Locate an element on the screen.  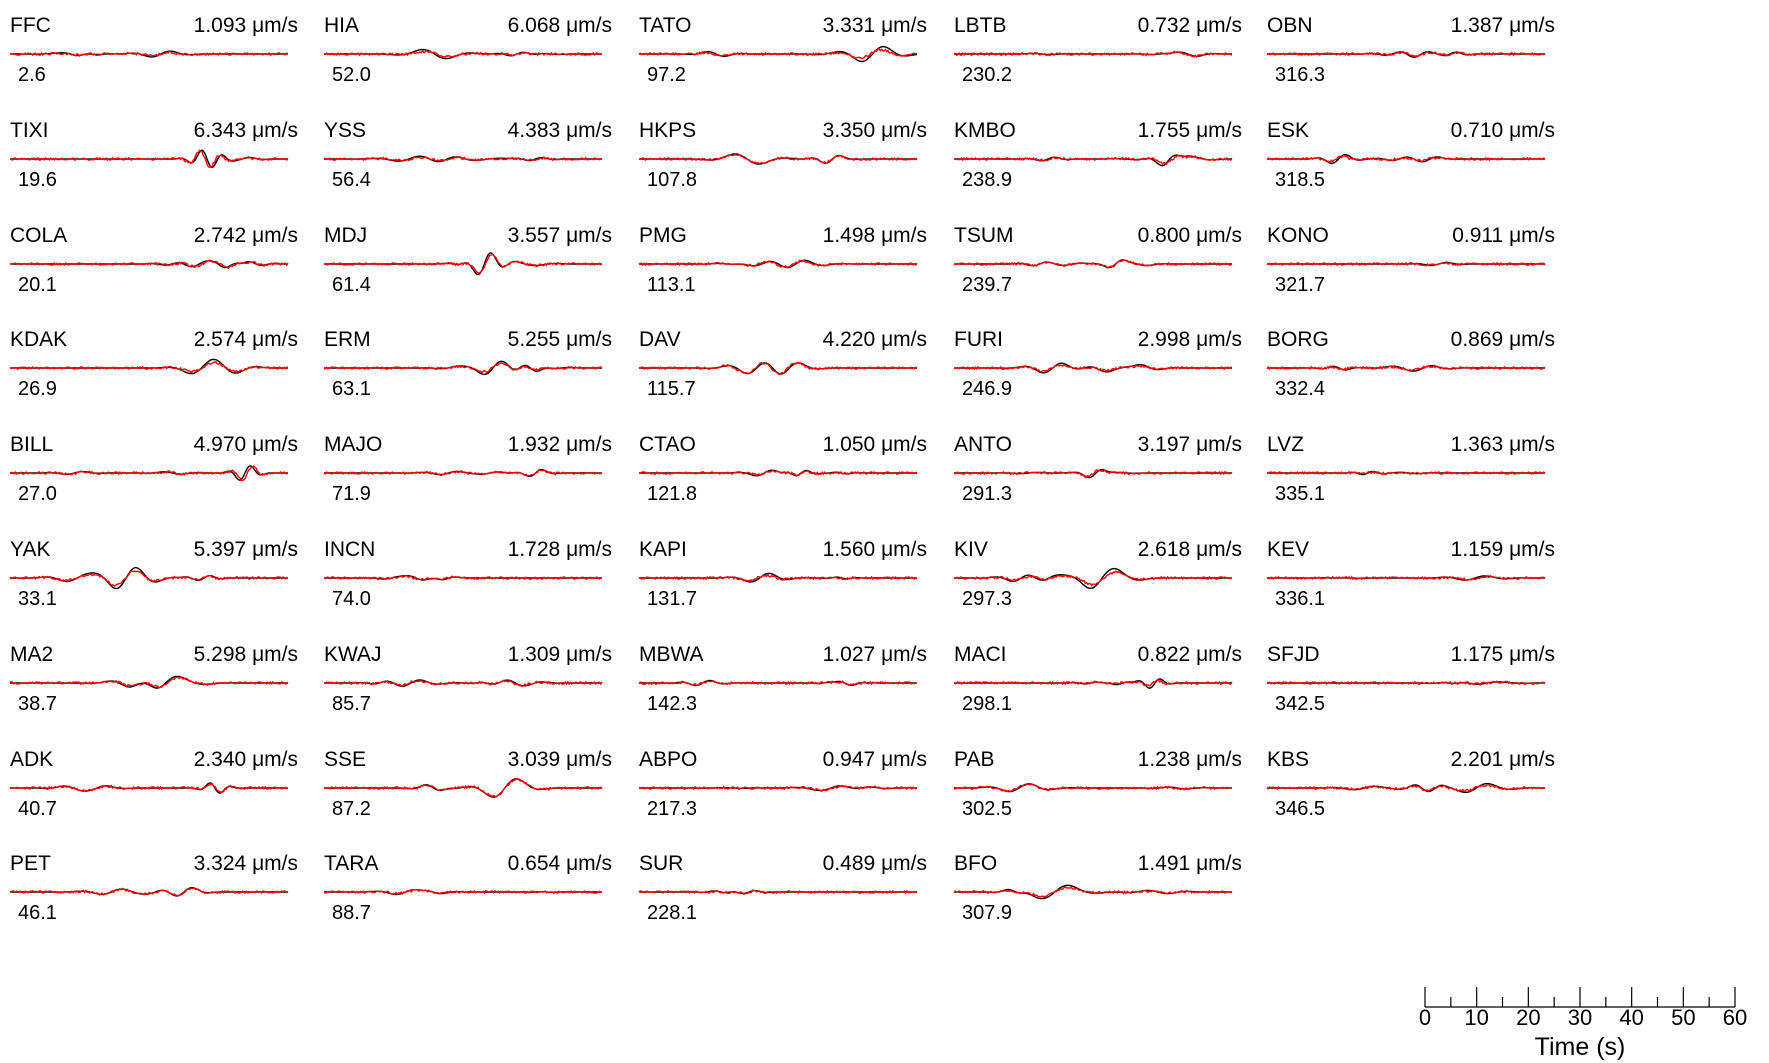
amplitude-value: 0.732 is located at coordinates (1164, 25).